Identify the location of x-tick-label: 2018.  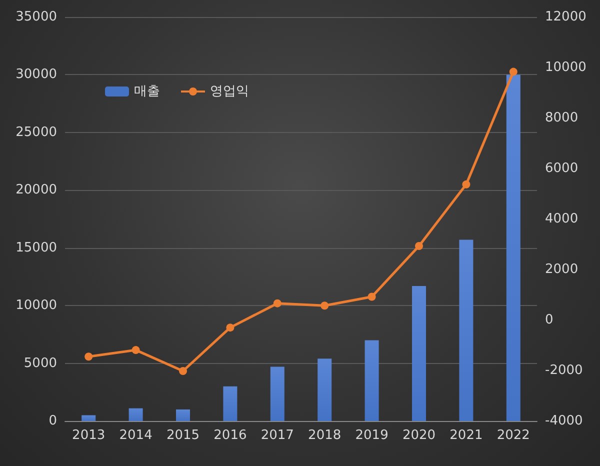
(325, 435).